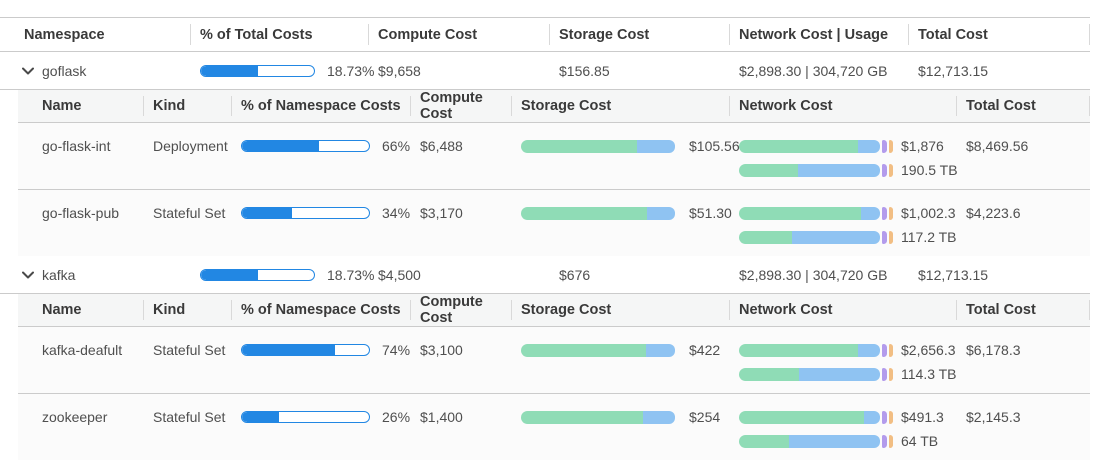  Describe the element at coordinates (554, 427) in the screenshot. I see `workload-row: zookeeper Stateful Set 26% $1,400 $254` at that location.